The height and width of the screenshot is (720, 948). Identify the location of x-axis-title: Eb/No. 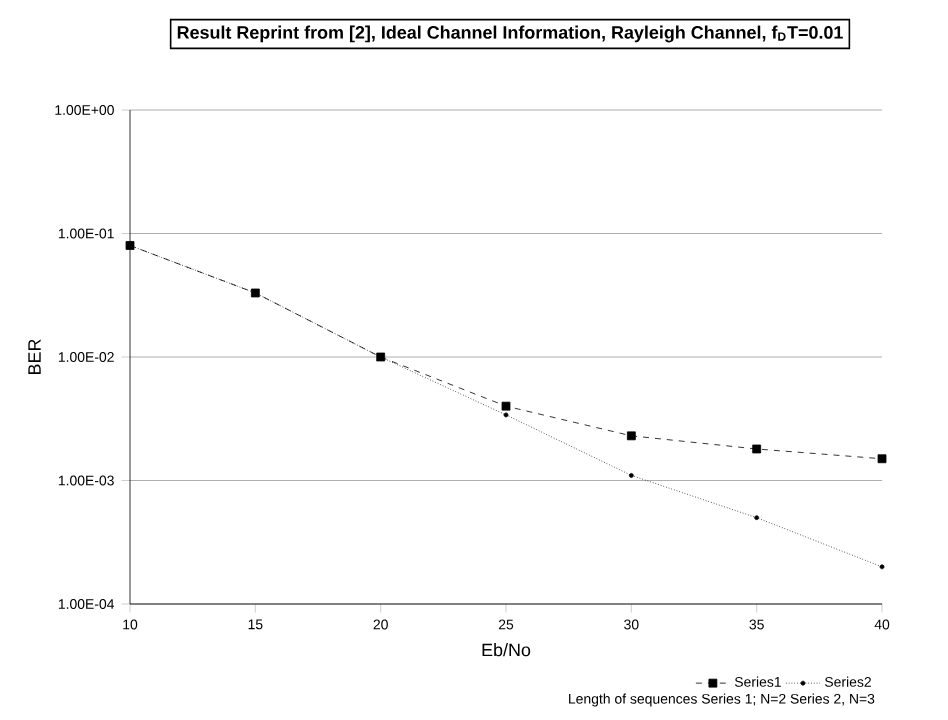
(506, 650).